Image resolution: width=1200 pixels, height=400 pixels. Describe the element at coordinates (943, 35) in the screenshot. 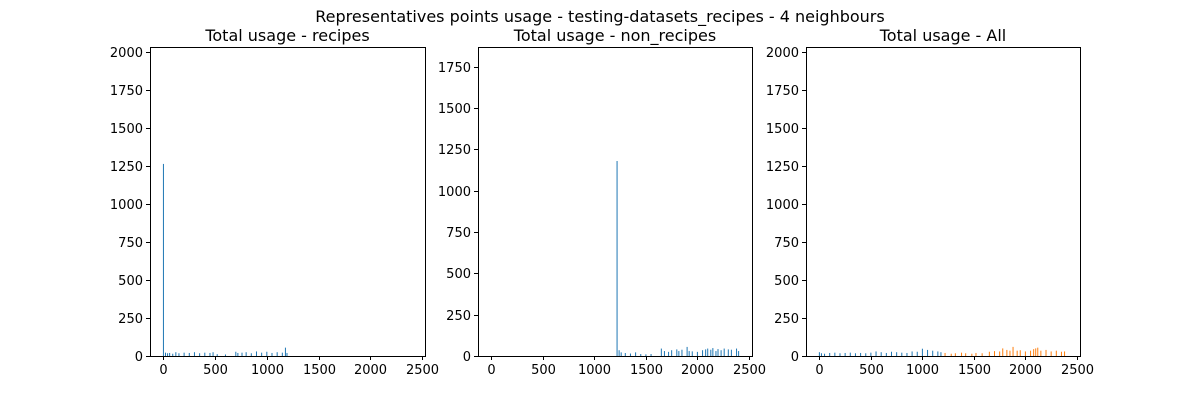

I see `subplot-title: Total usage - All` at that location.